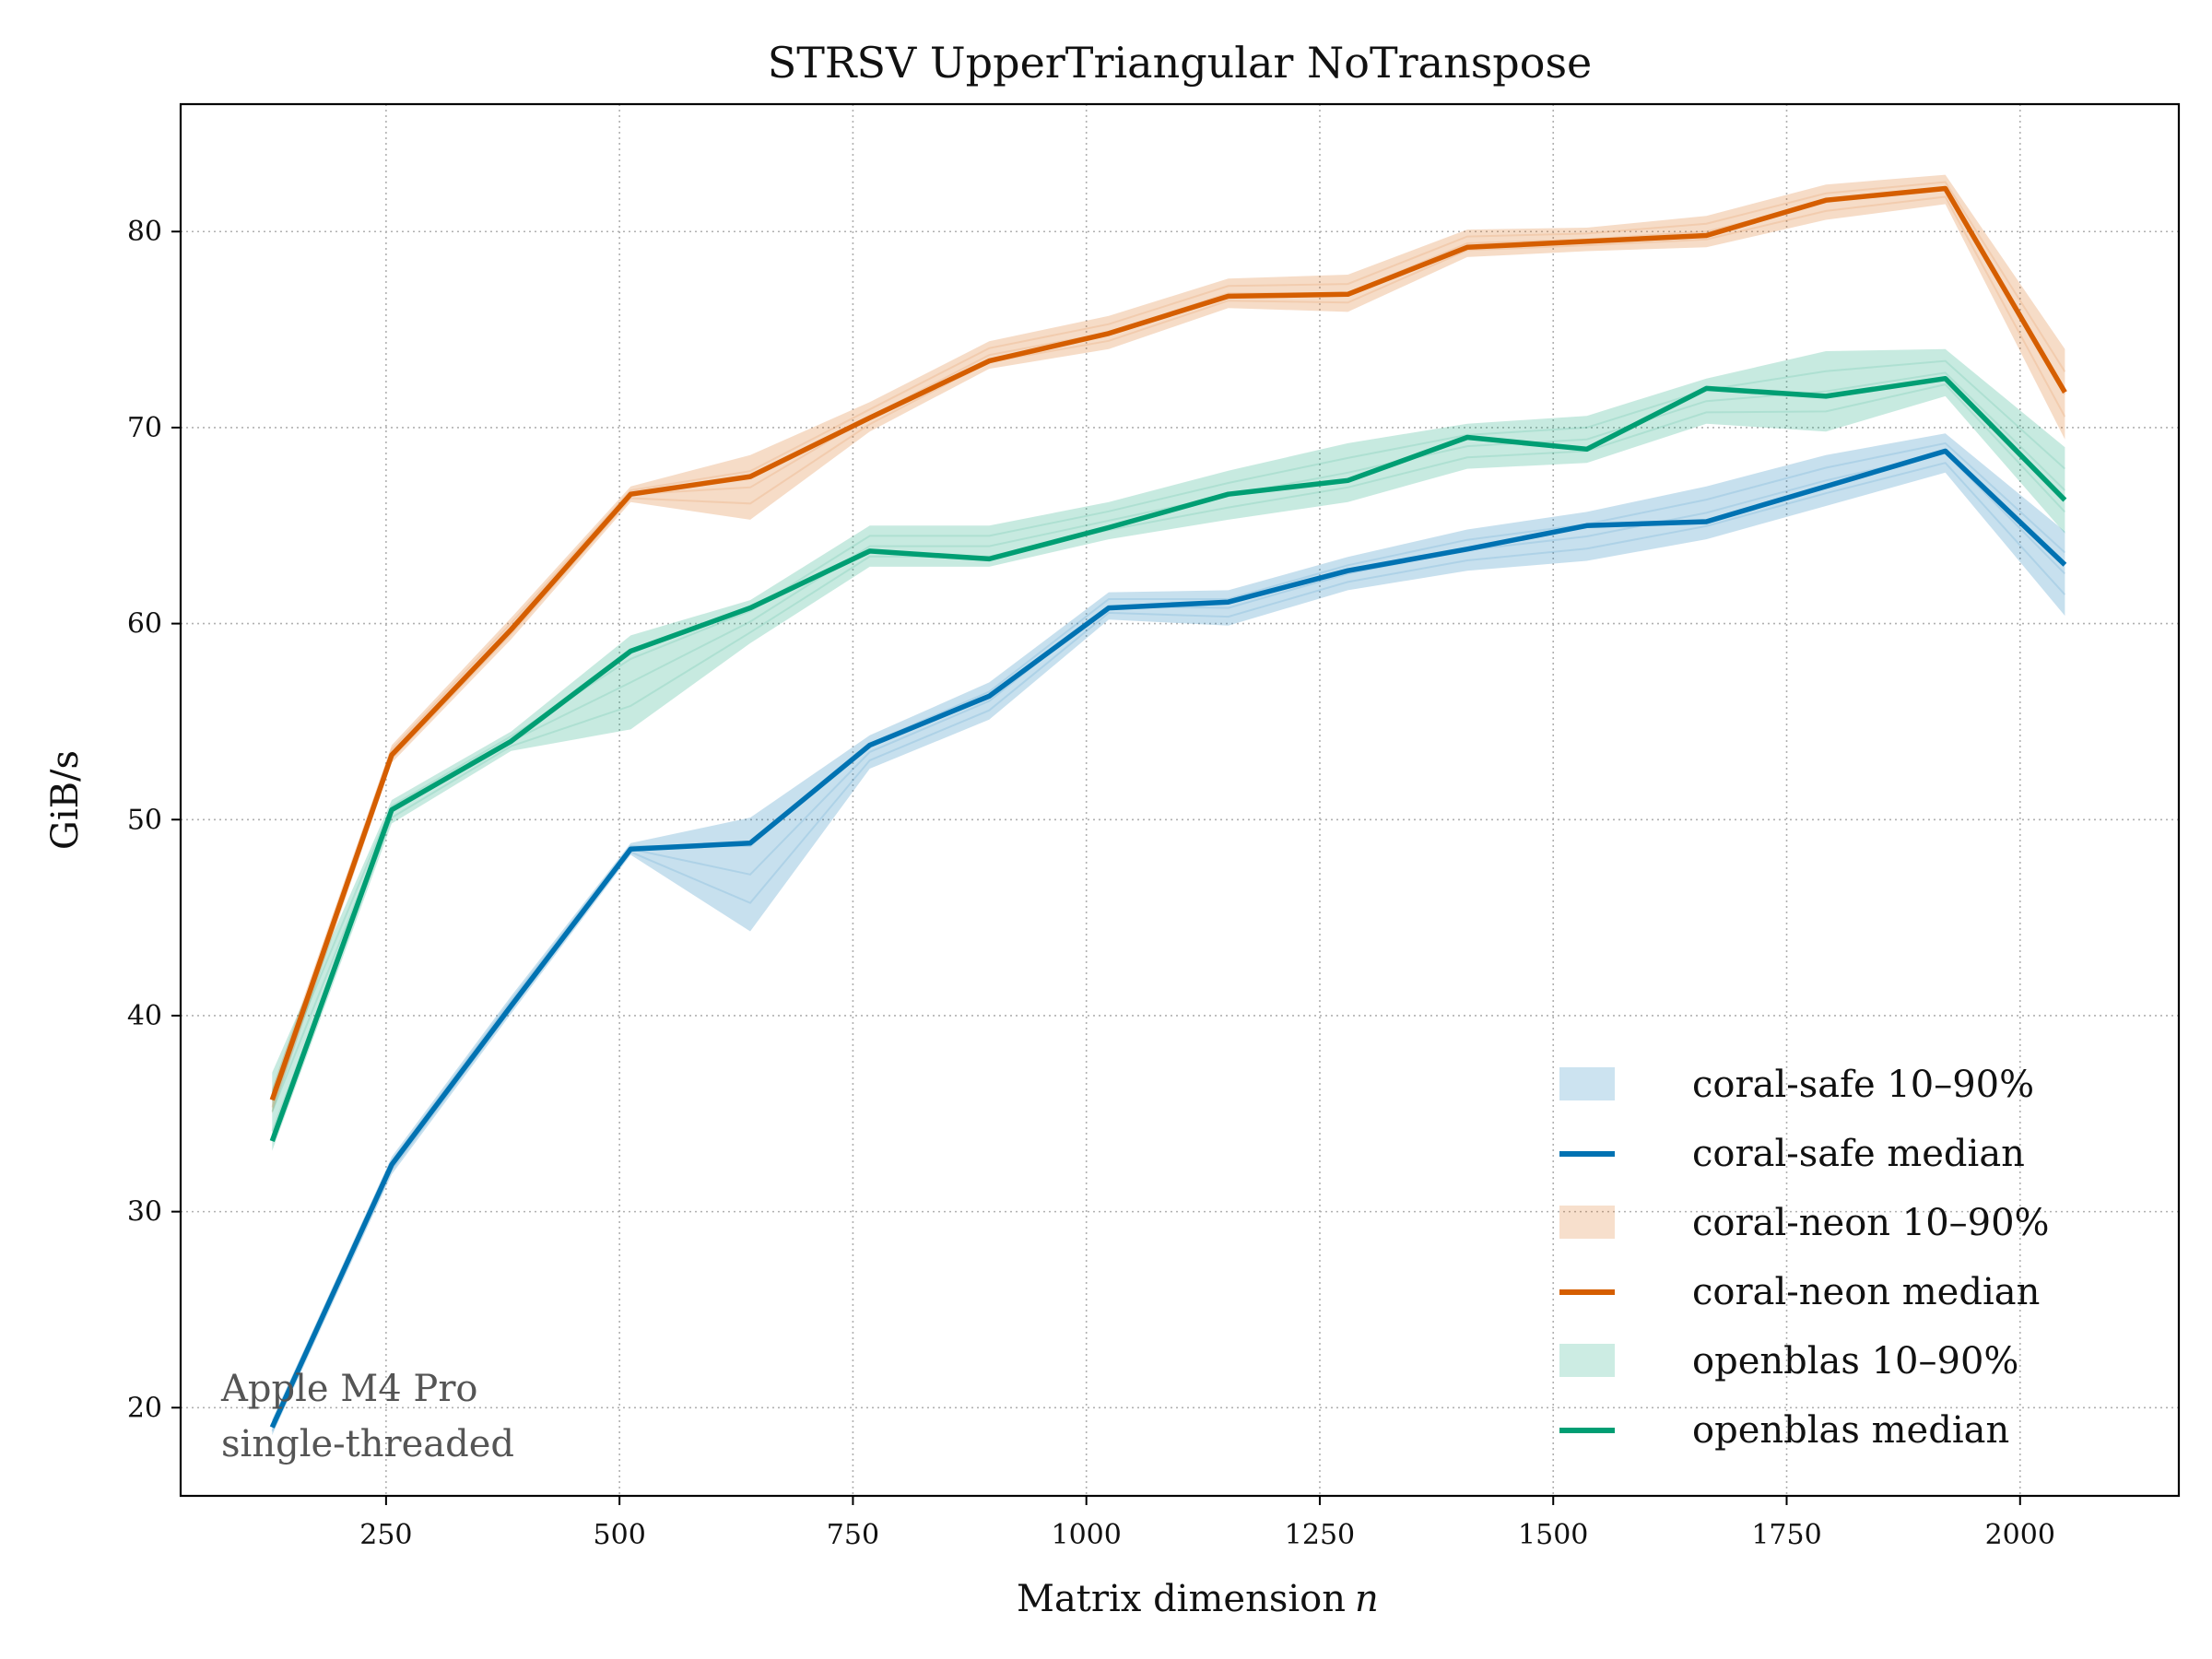  Describe the element at coordinates (1858, 1154) in the screenshot. I see `legend-label-coral-safe-median: coral-safe median` at that location.